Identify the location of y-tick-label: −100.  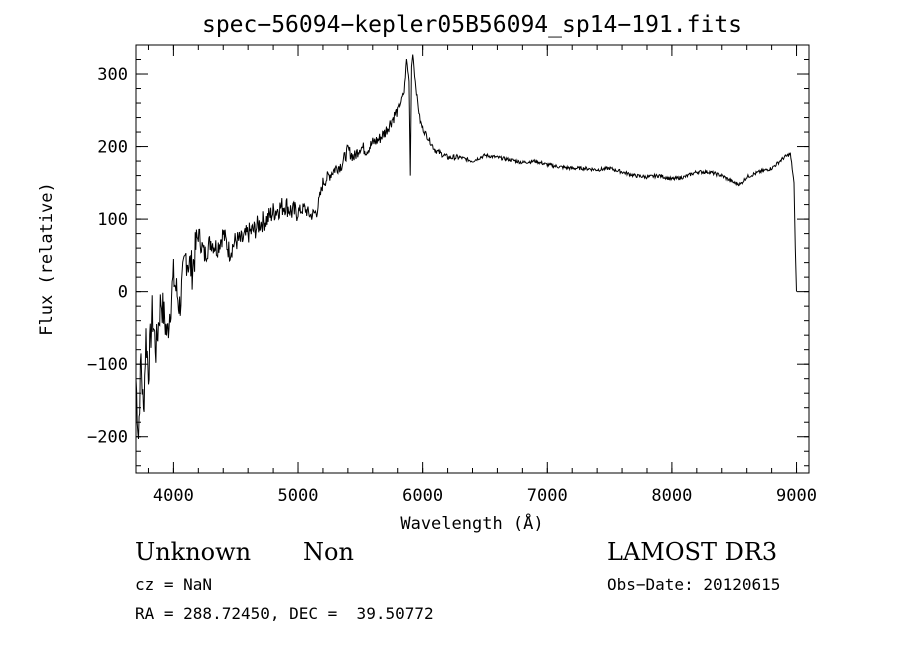
(107, 365).